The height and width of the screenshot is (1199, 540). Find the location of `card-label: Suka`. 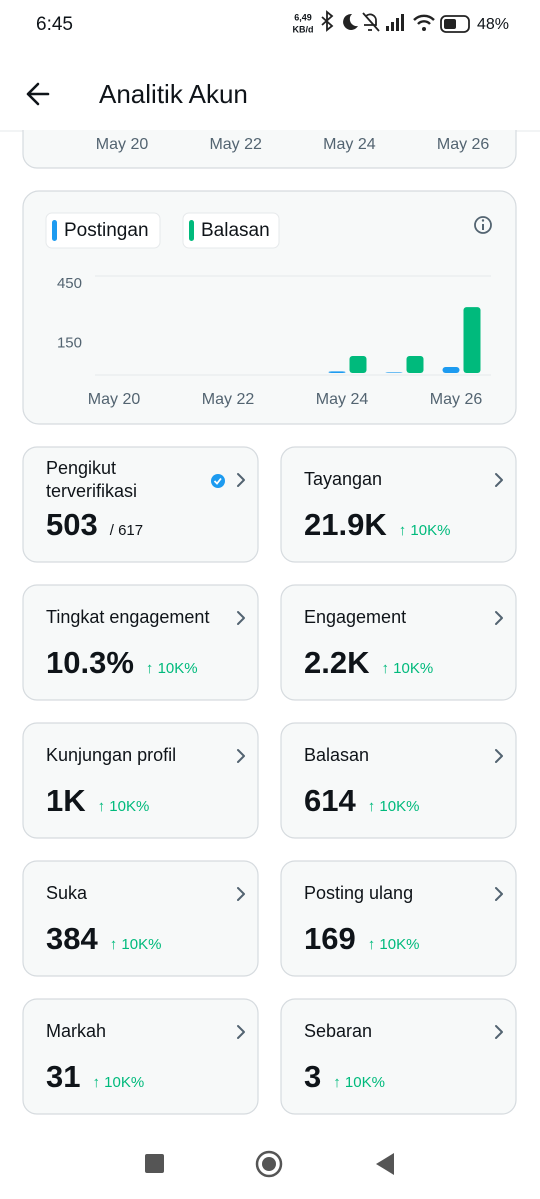

card-label: Suka is located at coordinates (67, 893).